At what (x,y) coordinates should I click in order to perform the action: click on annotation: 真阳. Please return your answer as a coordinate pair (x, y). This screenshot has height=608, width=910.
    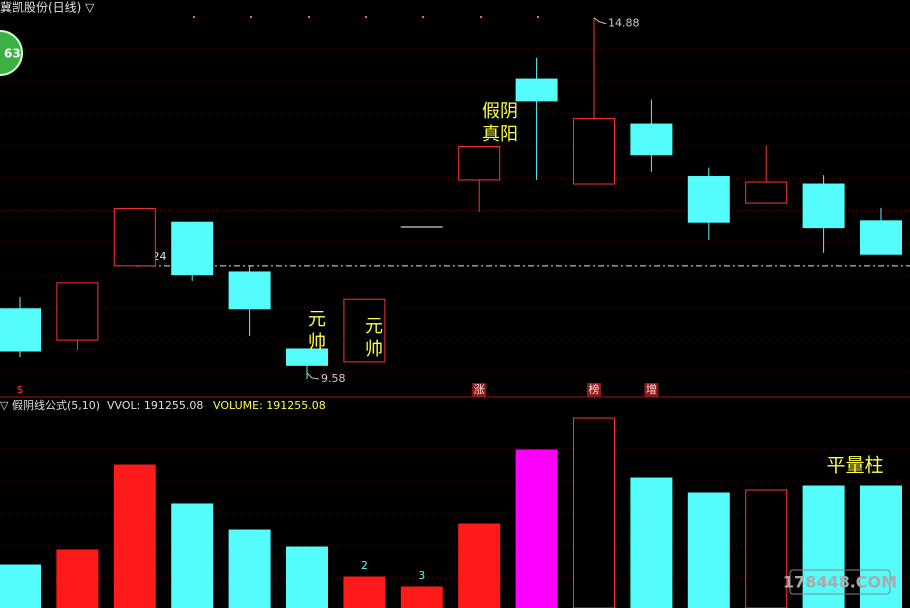
    Looking at the image, I should click on (500, 134).